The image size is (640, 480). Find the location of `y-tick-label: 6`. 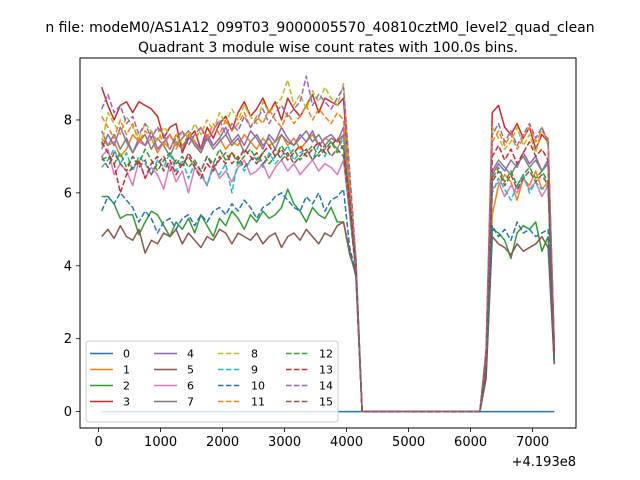

y-tick-label: 6 is located at coordinates (68, 193).